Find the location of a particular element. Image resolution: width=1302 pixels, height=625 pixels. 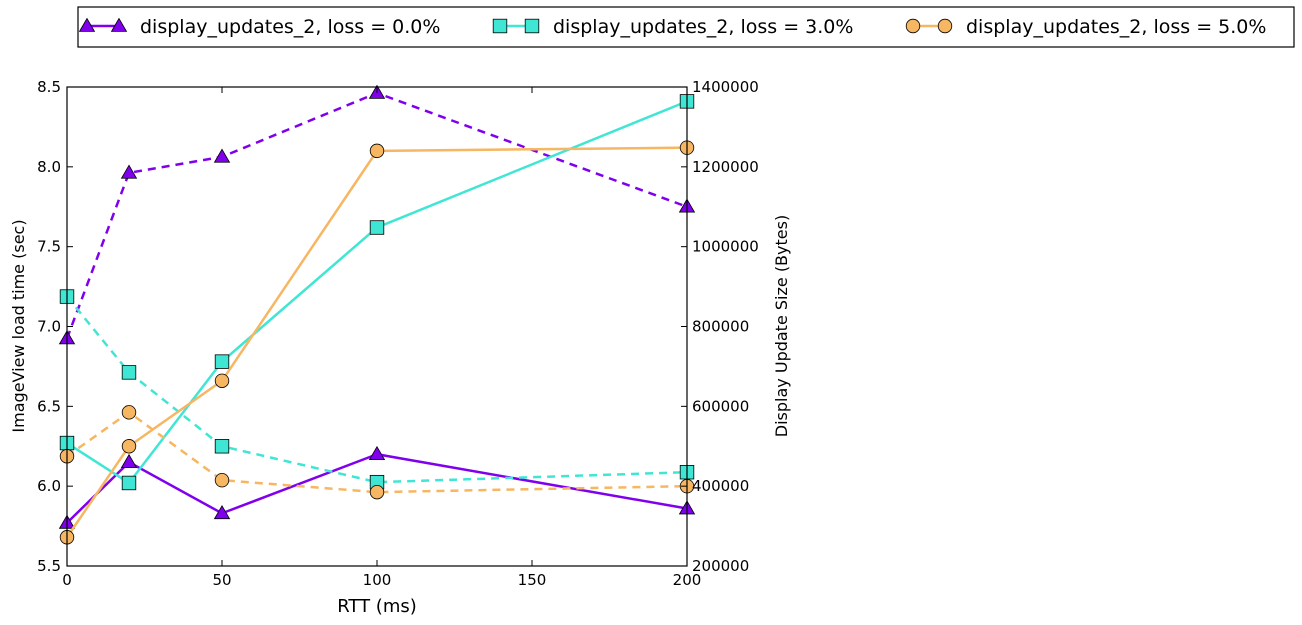

right-y-tick-label: 1000000 is located at coordinates (725, 247).